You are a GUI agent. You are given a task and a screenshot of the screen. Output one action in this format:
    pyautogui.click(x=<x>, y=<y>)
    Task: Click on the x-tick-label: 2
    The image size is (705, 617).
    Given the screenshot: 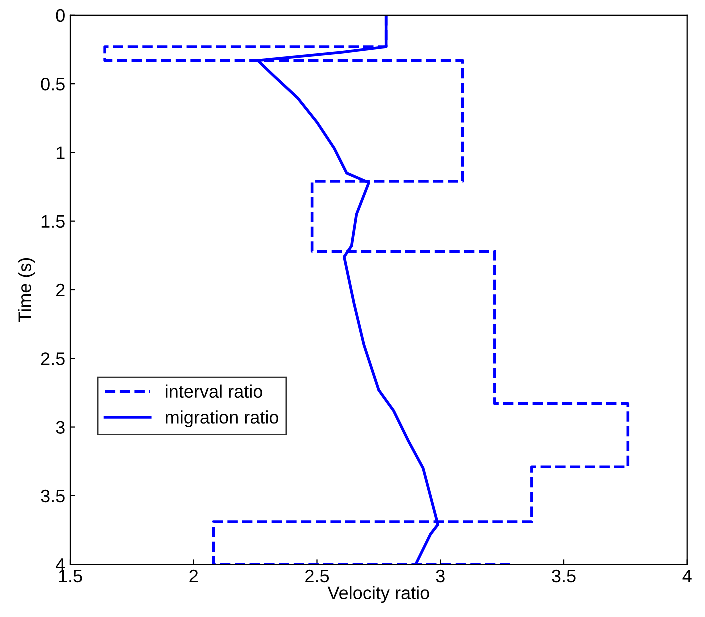 What is the action you would take?
    pyautogui.click(x=194, y=576)
    